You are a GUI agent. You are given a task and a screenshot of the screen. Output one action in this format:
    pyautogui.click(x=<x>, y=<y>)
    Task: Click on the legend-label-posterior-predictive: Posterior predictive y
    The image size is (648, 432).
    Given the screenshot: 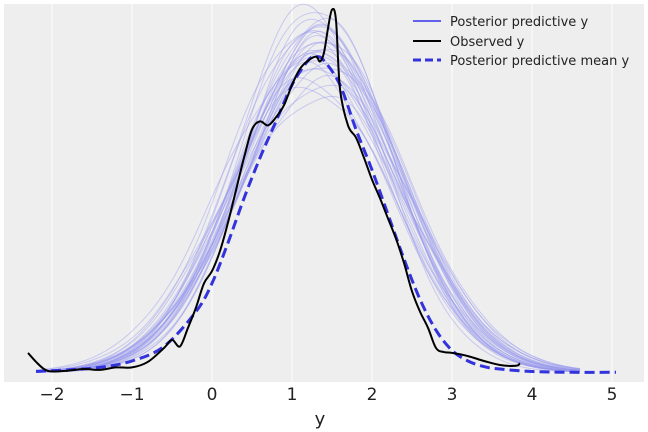 What is the action you would take?
    pyautogui.click(x=519, y=22)
    